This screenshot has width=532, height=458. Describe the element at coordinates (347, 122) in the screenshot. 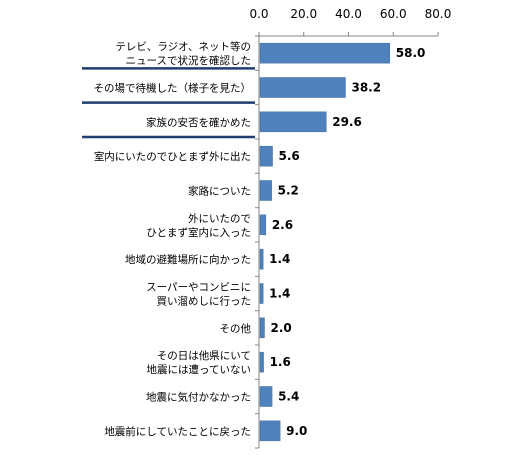

I see `data-label: 29.6` at that location.